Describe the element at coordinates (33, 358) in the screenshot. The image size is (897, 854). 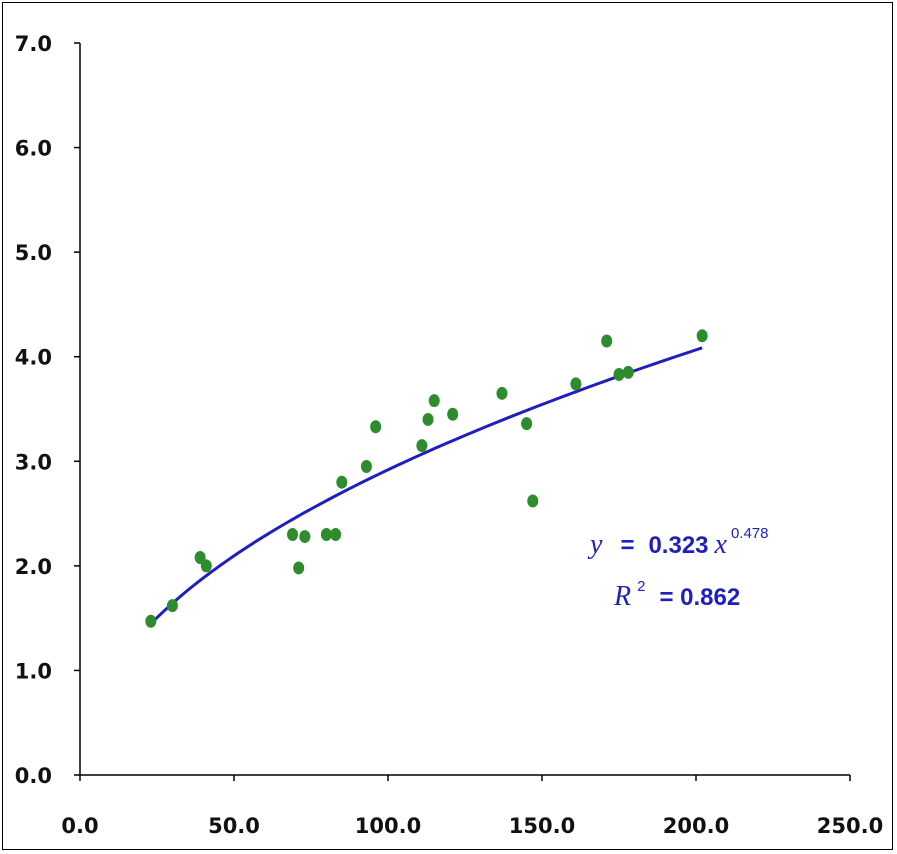
I see `y-tick-label: 4.0` at that location.